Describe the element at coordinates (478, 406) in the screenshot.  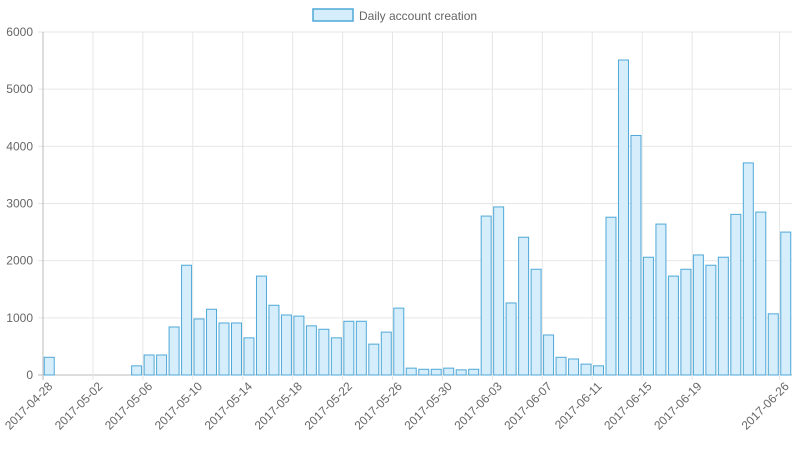
I see `x-tick-label: 2017-06-03` at that location.